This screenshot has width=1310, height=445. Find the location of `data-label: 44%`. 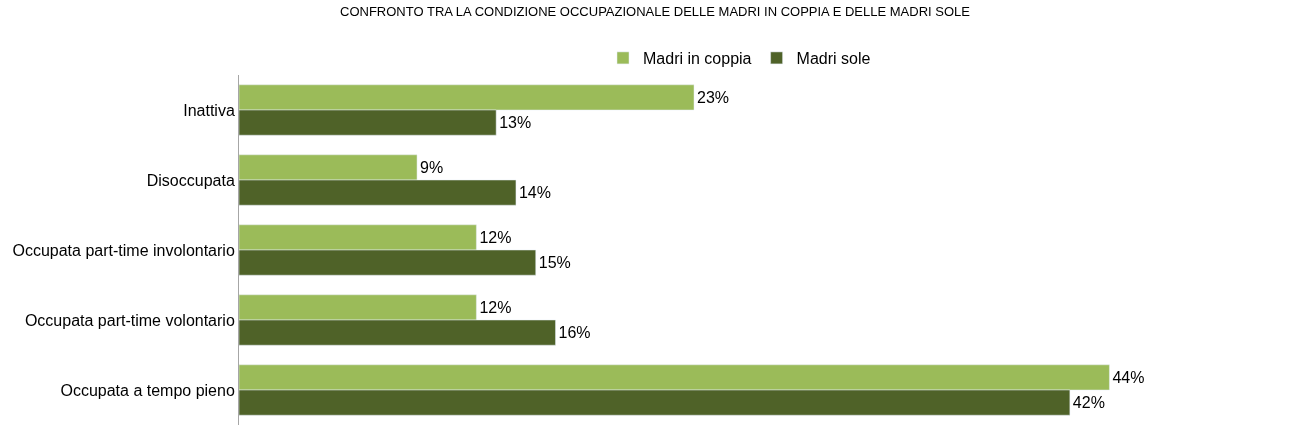

data-label: 44% is located at coordinates (1128, 377).